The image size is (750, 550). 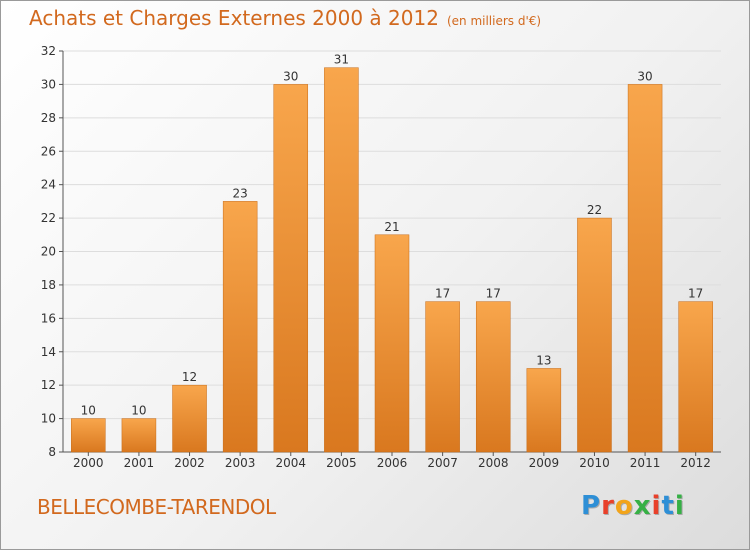 What do you see at coordinates (88, 463) in the screenshot?
I see `x-tick-label-2000: 2000` at bounding box center [88, 463].